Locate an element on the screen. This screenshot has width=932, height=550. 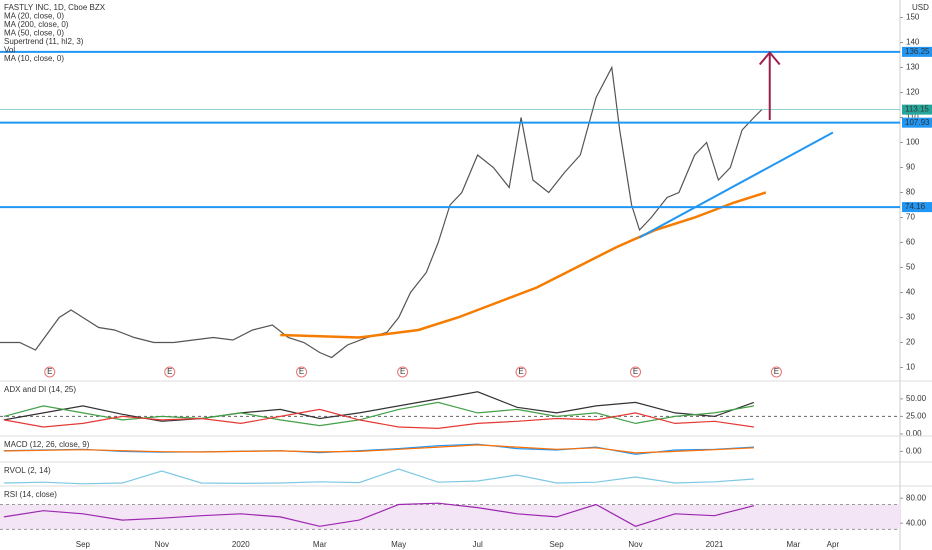
y-tick-label: 10 is located at coordinates (910, 367).